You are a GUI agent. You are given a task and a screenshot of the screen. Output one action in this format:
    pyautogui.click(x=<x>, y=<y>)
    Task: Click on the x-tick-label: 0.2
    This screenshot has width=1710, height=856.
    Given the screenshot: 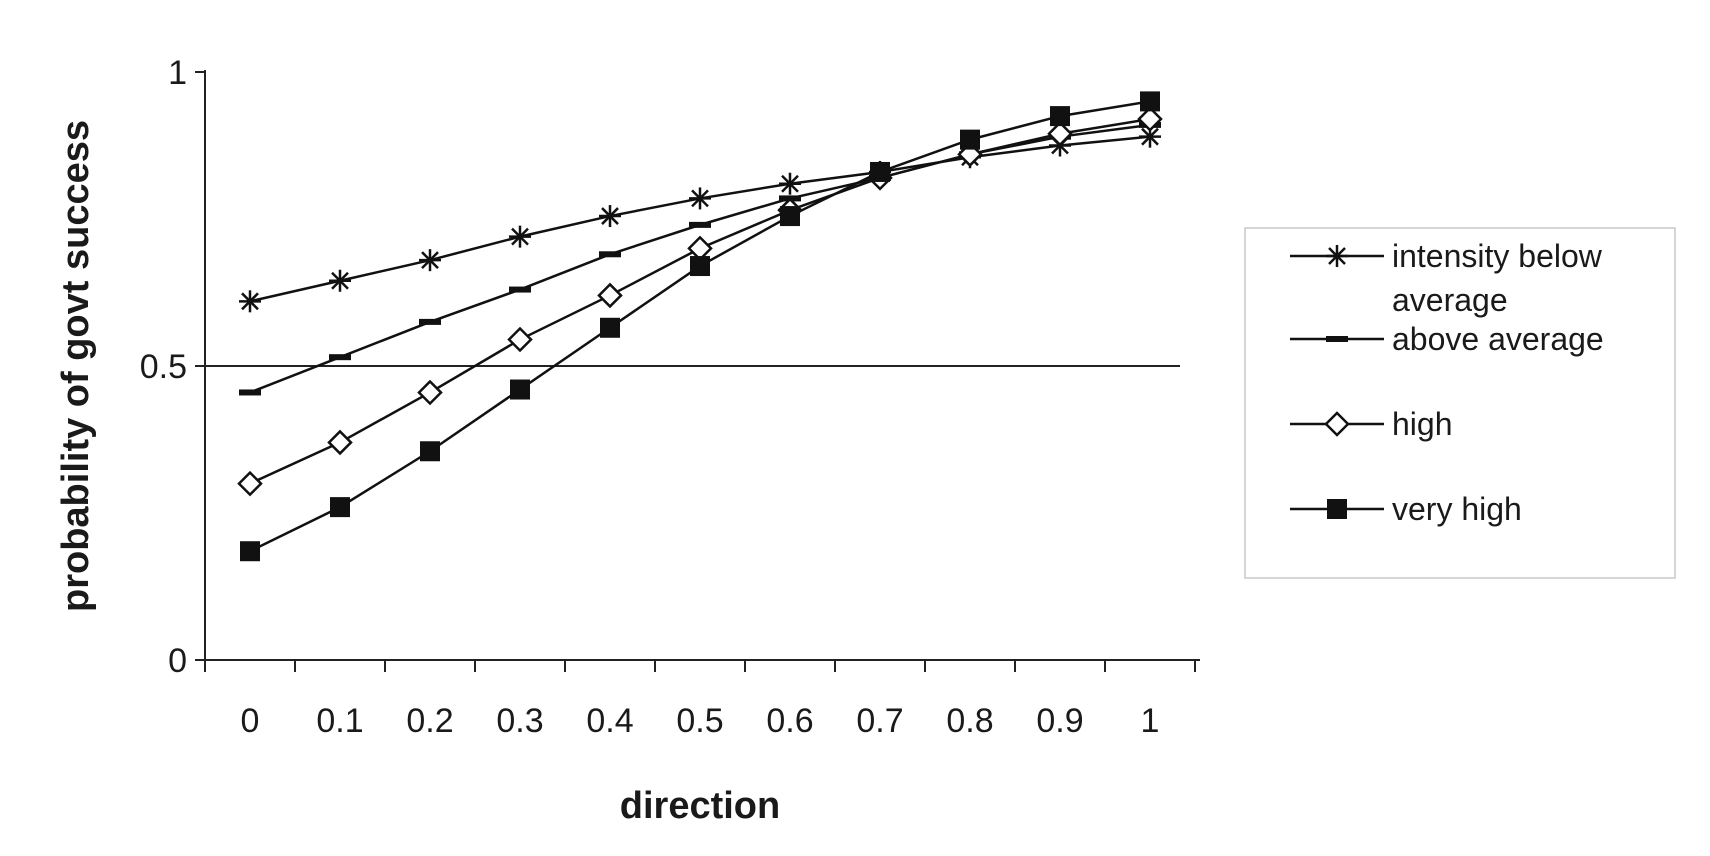 What is the action you would take?
    pyautogui.click(x=429, y=721)
    